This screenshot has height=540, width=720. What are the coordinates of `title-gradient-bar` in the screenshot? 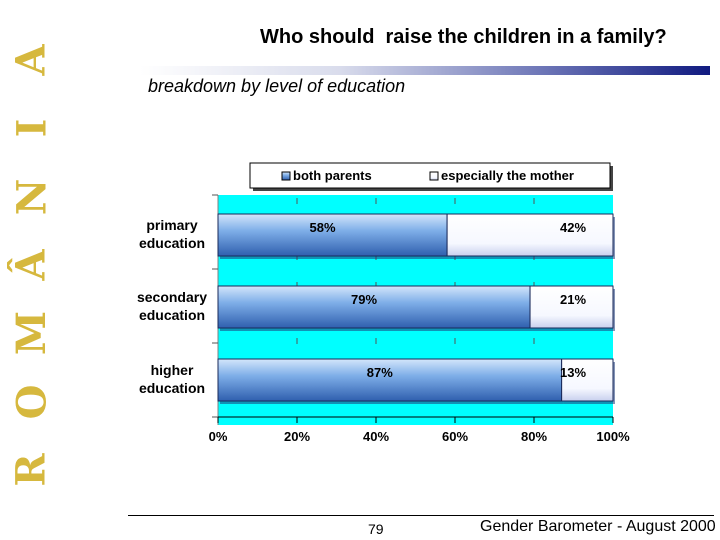 It's located at (425, 70).